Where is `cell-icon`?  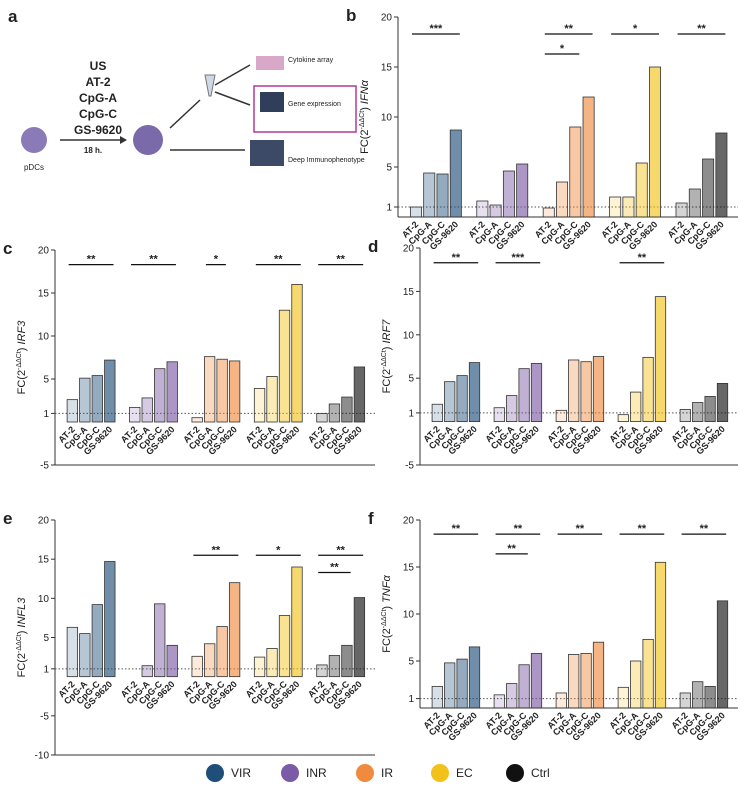
cell-icon is located at coordinates (34, 140).